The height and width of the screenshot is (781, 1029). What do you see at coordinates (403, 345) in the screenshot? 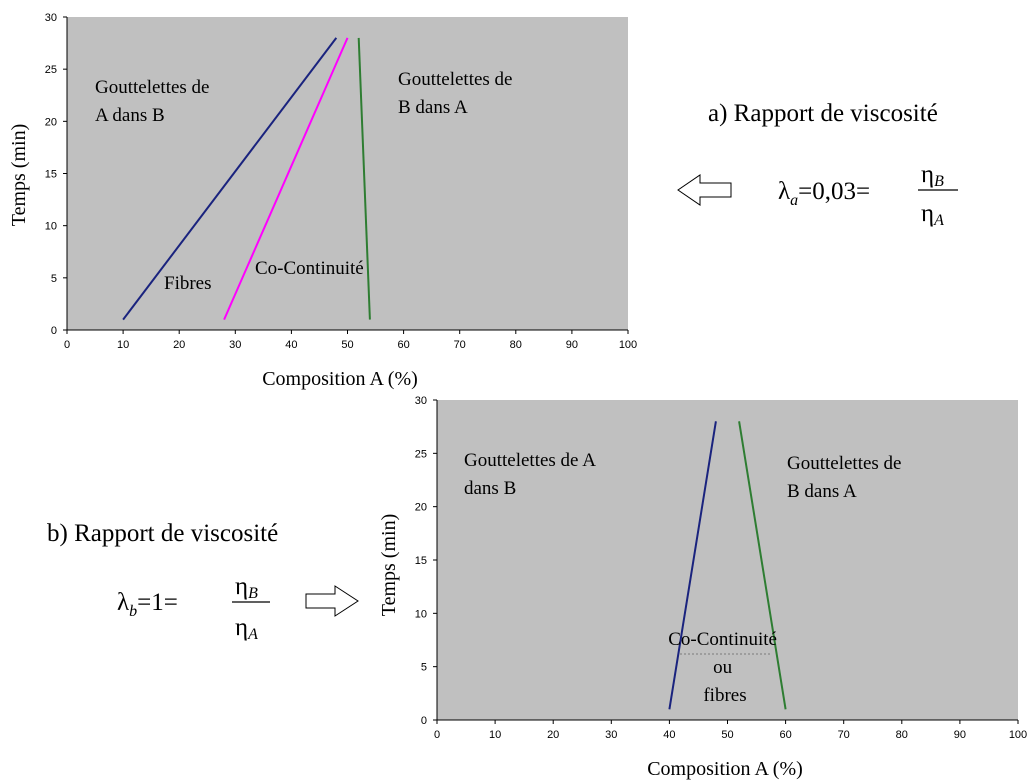
I see `chart-a-xtick-label: 60` at bounding box center [403, 345].